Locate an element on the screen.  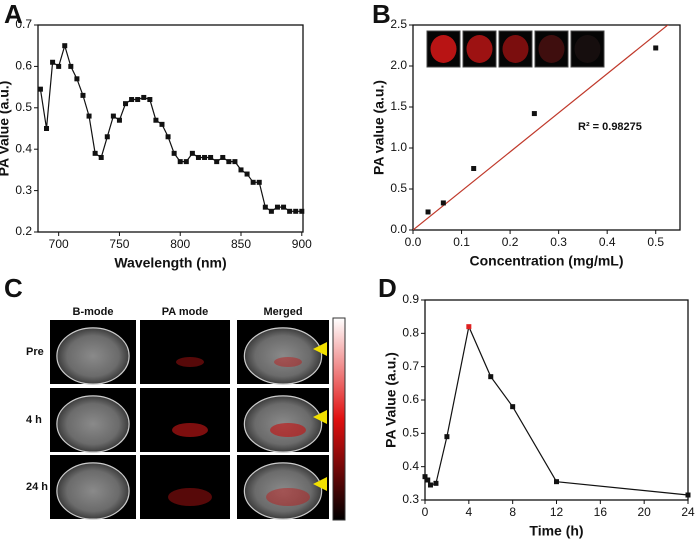
x-axis-label: Concentration (mg/mL) is located at coordinates (547, 261).